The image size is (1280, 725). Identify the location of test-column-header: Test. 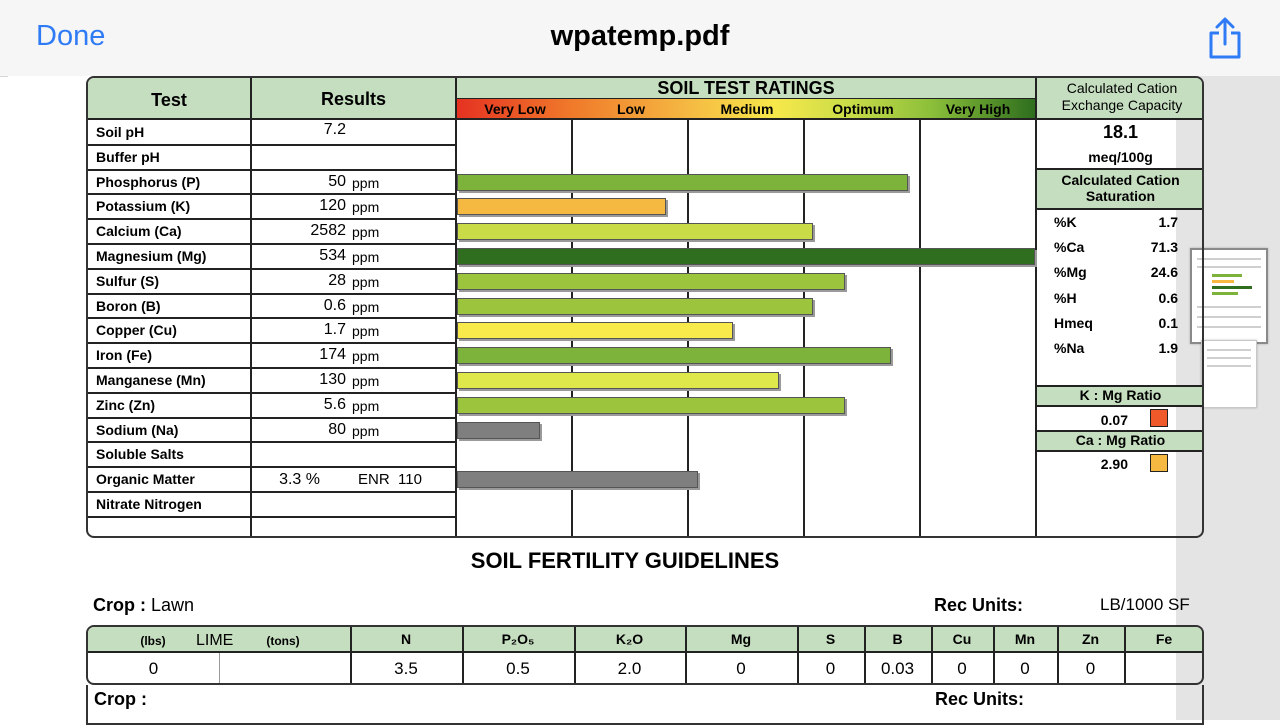
(169, 100).